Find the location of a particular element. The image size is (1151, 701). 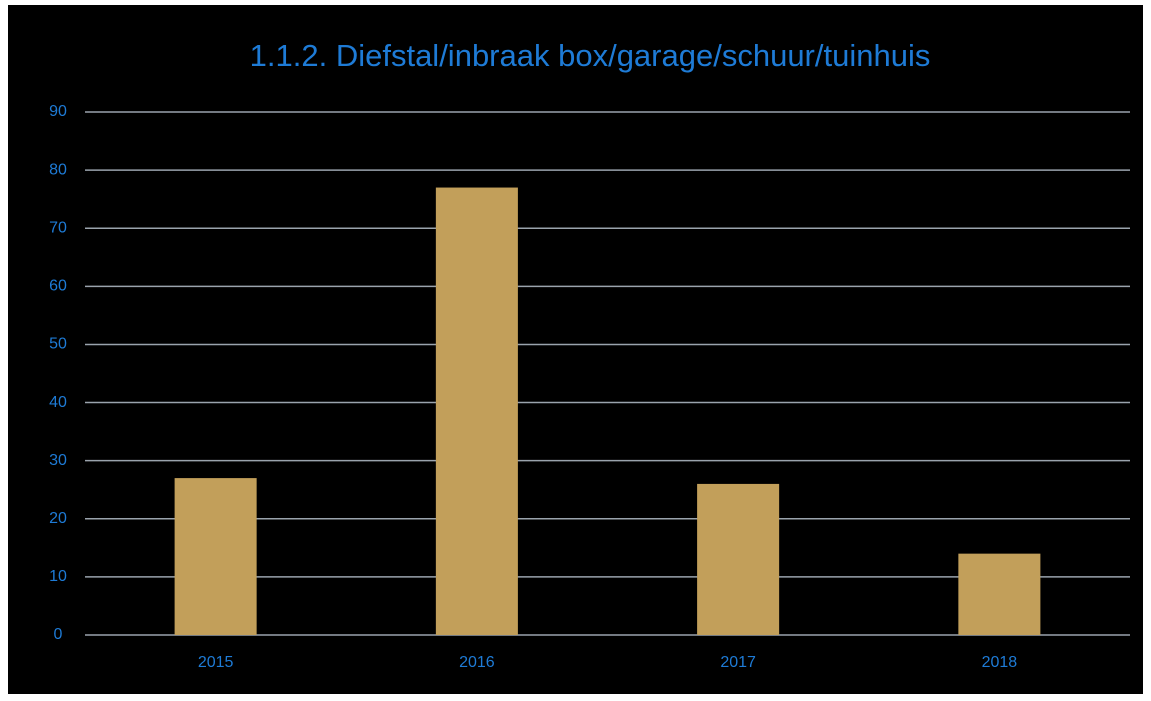

y-tick-label: 20 is located at coordinates (58, 518).